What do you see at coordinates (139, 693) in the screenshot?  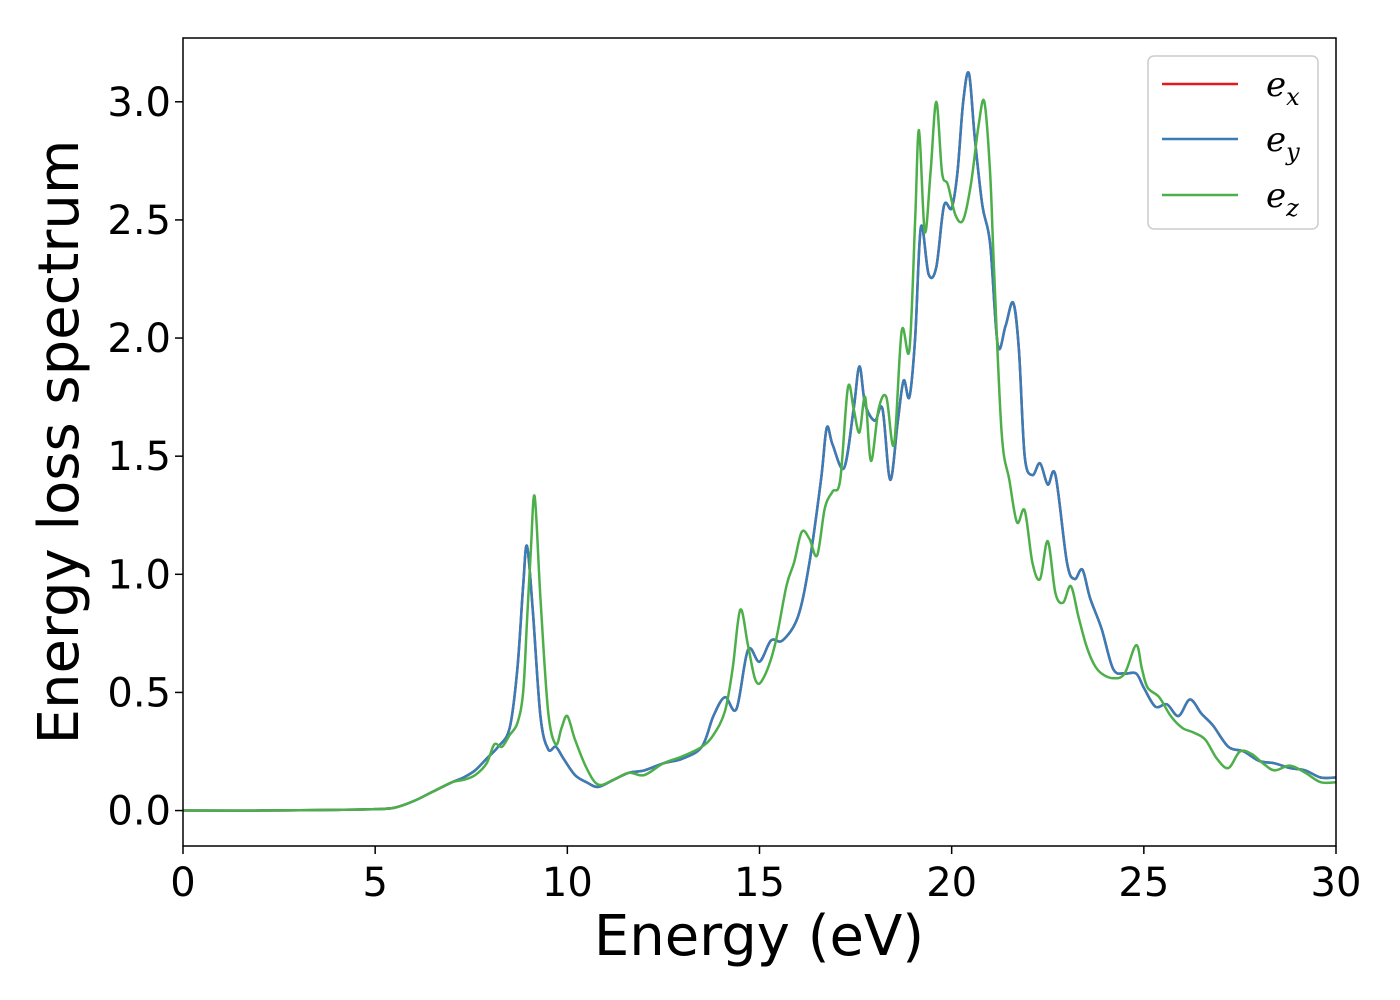 I see `y-tick-label: 0.5` at bounding box center [139, 693].